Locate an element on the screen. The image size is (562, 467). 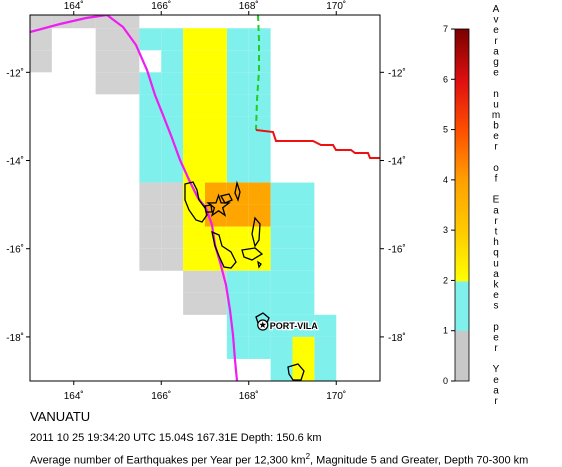
island-ambrym is located at coordinates (252, 254).